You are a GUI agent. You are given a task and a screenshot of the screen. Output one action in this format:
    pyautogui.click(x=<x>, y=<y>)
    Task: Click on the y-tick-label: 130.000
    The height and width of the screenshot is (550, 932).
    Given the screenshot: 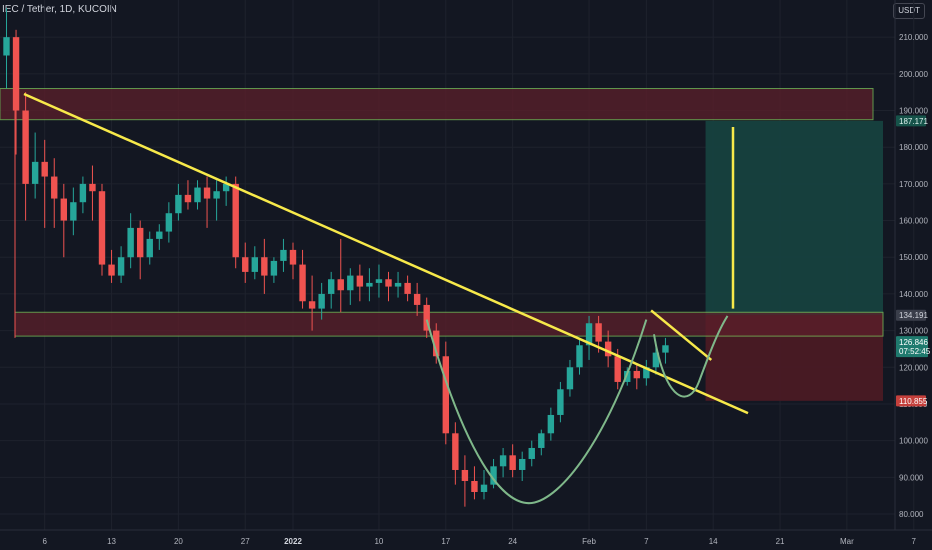 What is the action you would take?
    pyautogui.click(x=913, y=331)
    